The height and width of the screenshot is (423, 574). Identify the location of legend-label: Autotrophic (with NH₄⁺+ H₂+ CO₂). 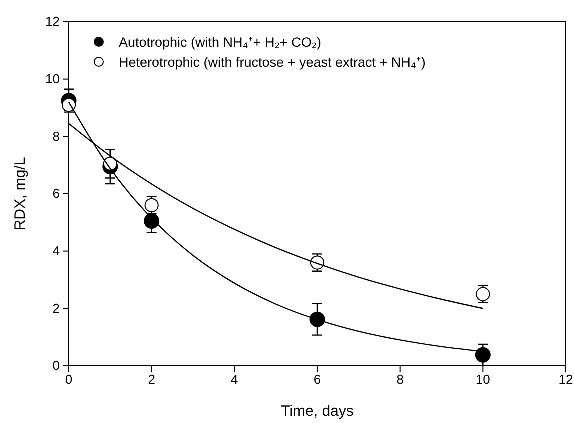
(220, 42).